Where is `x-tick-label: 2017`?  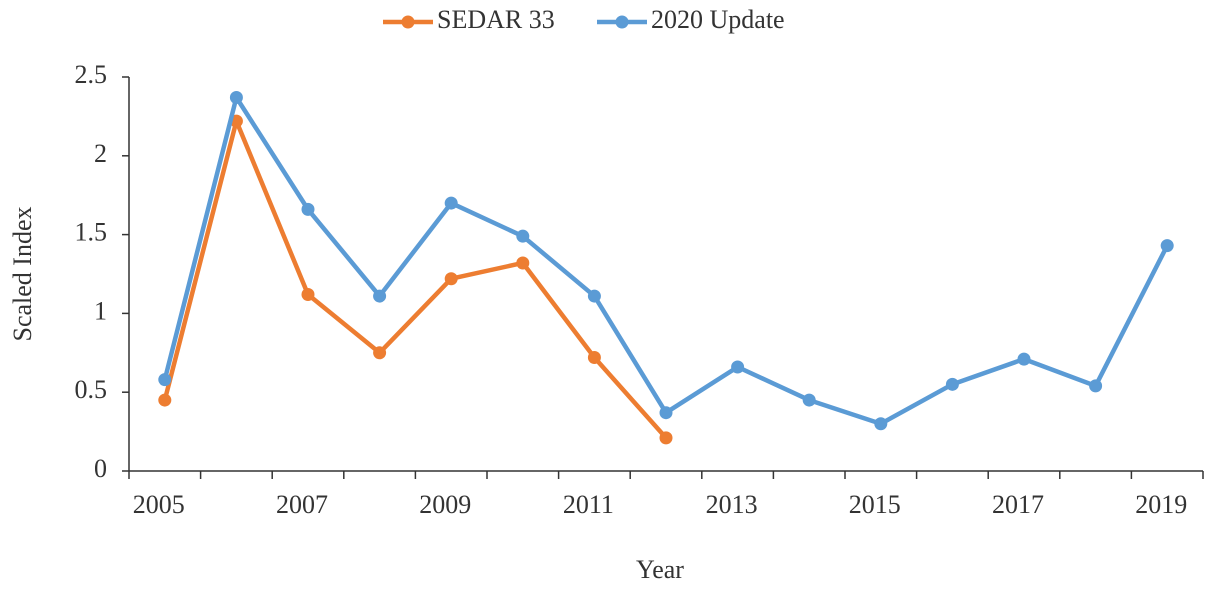 x-tick-label: 2017 is located at coordinates (1018, 504).